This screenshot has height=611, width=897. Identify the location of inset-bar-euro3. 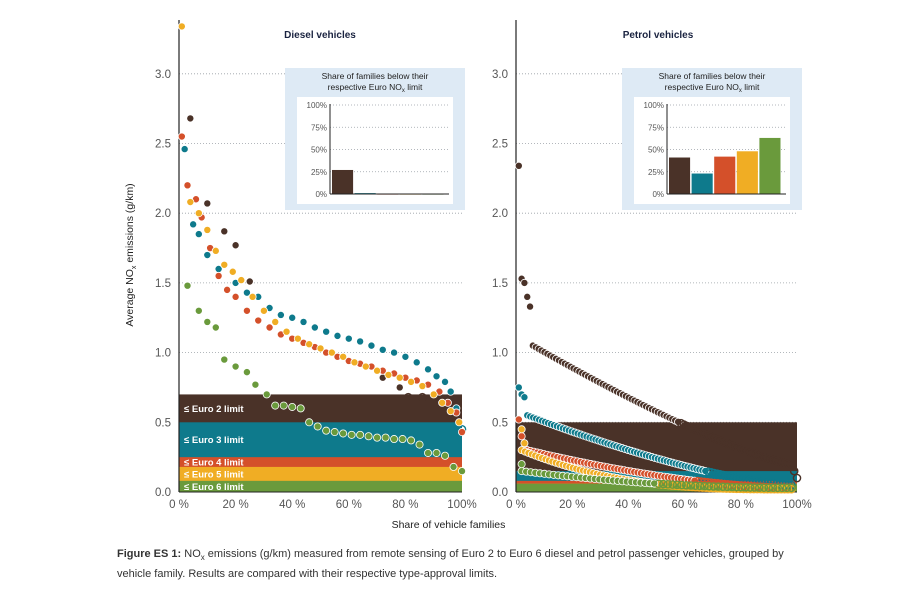
(702, 183).